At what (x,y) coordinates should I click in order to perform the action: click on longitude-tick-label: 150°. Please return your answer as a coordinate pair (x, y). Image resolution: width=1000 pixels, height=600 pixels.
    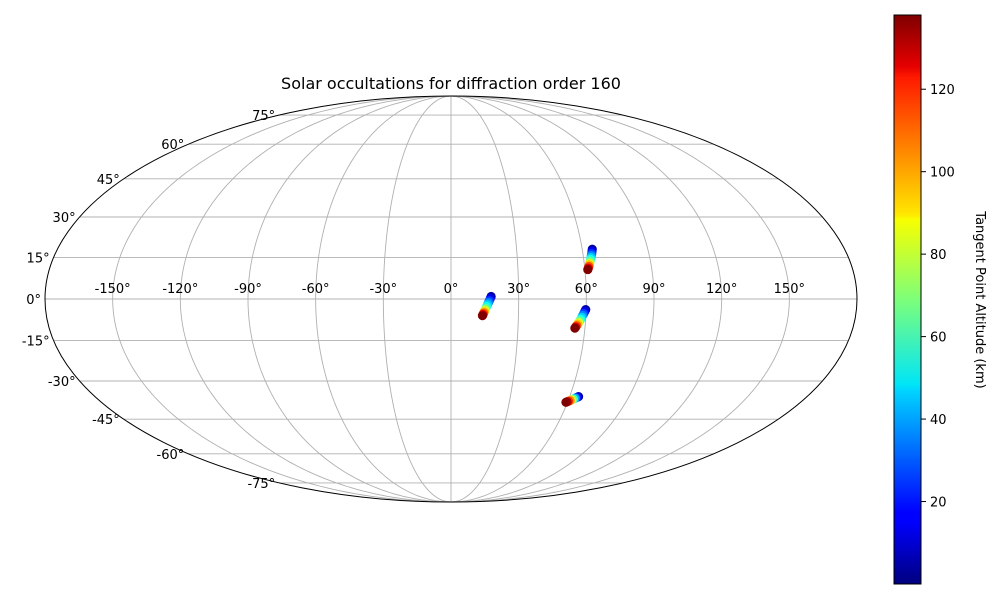
    Looking at the image, I should click on (789, 289).